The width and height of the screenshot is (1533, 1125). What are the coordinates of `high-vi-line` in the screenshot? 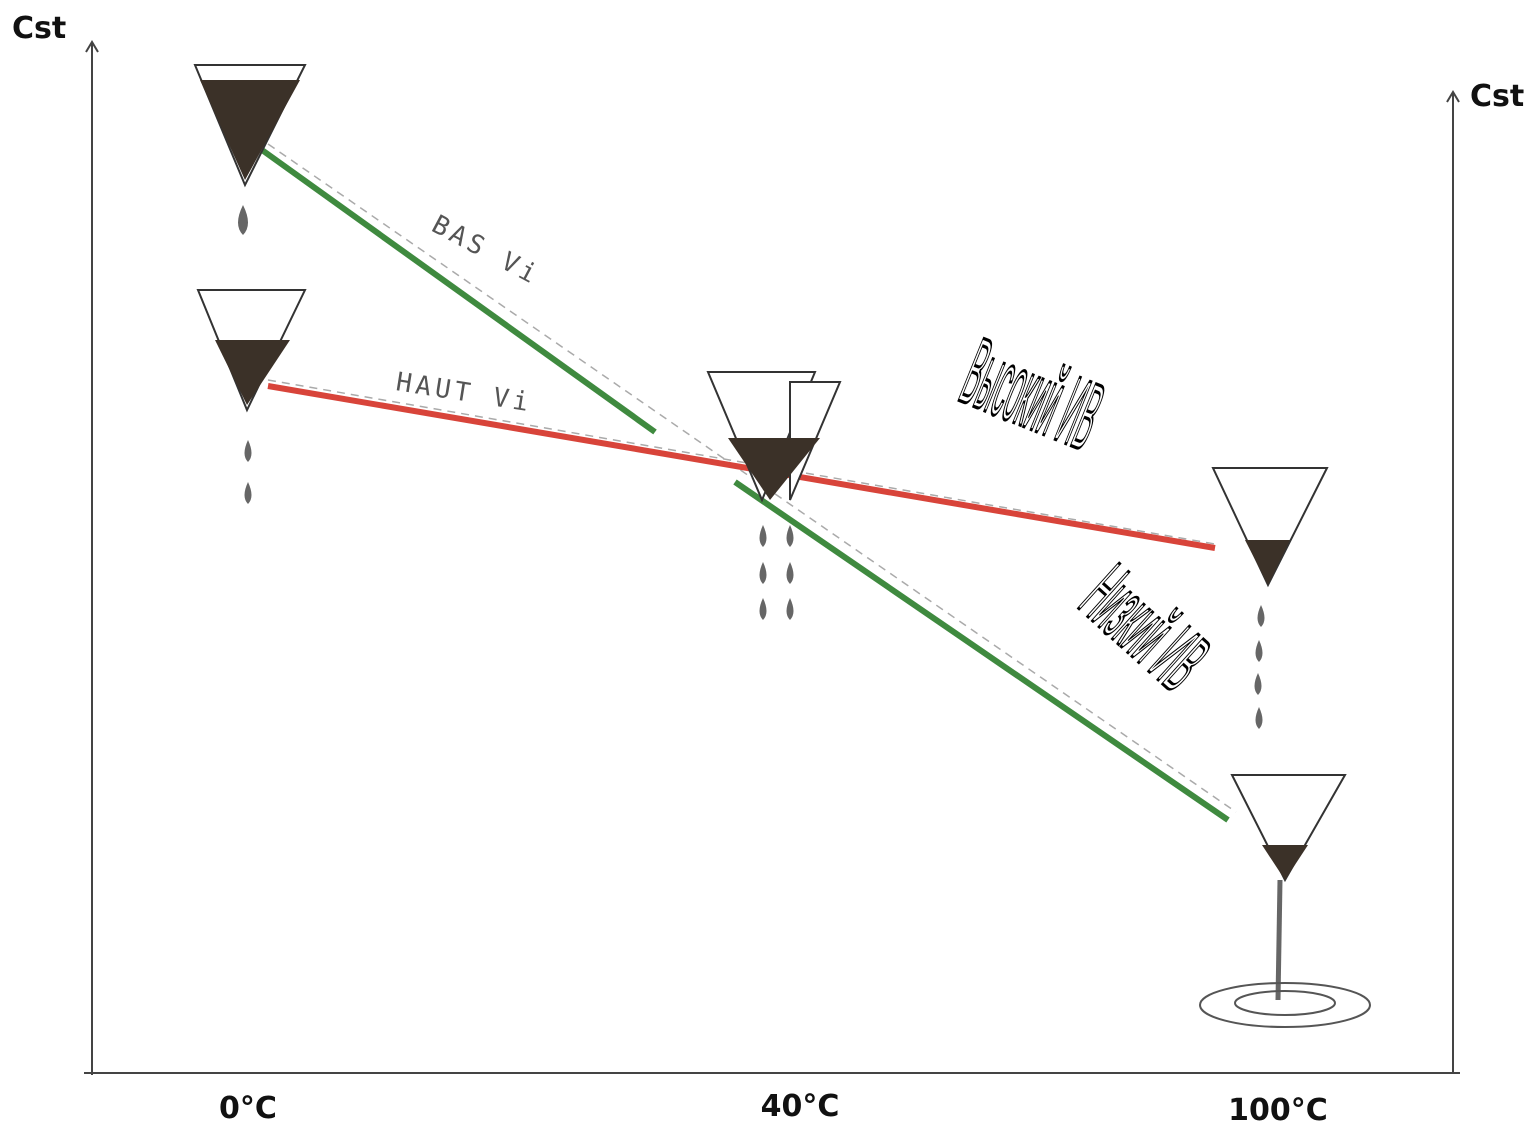 It's located at (741, 465).